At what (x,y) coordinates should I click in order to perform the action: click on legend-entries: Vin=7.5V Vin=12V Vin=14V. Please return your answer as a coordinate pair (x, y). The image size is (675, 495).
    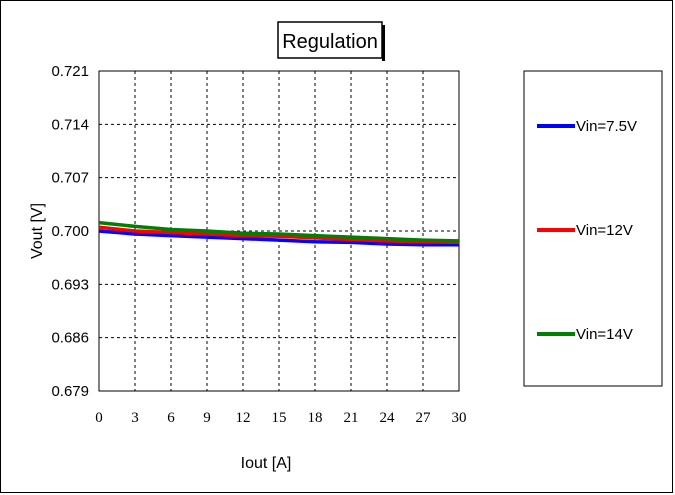
    Looking at the image, I should click on (587, 230).